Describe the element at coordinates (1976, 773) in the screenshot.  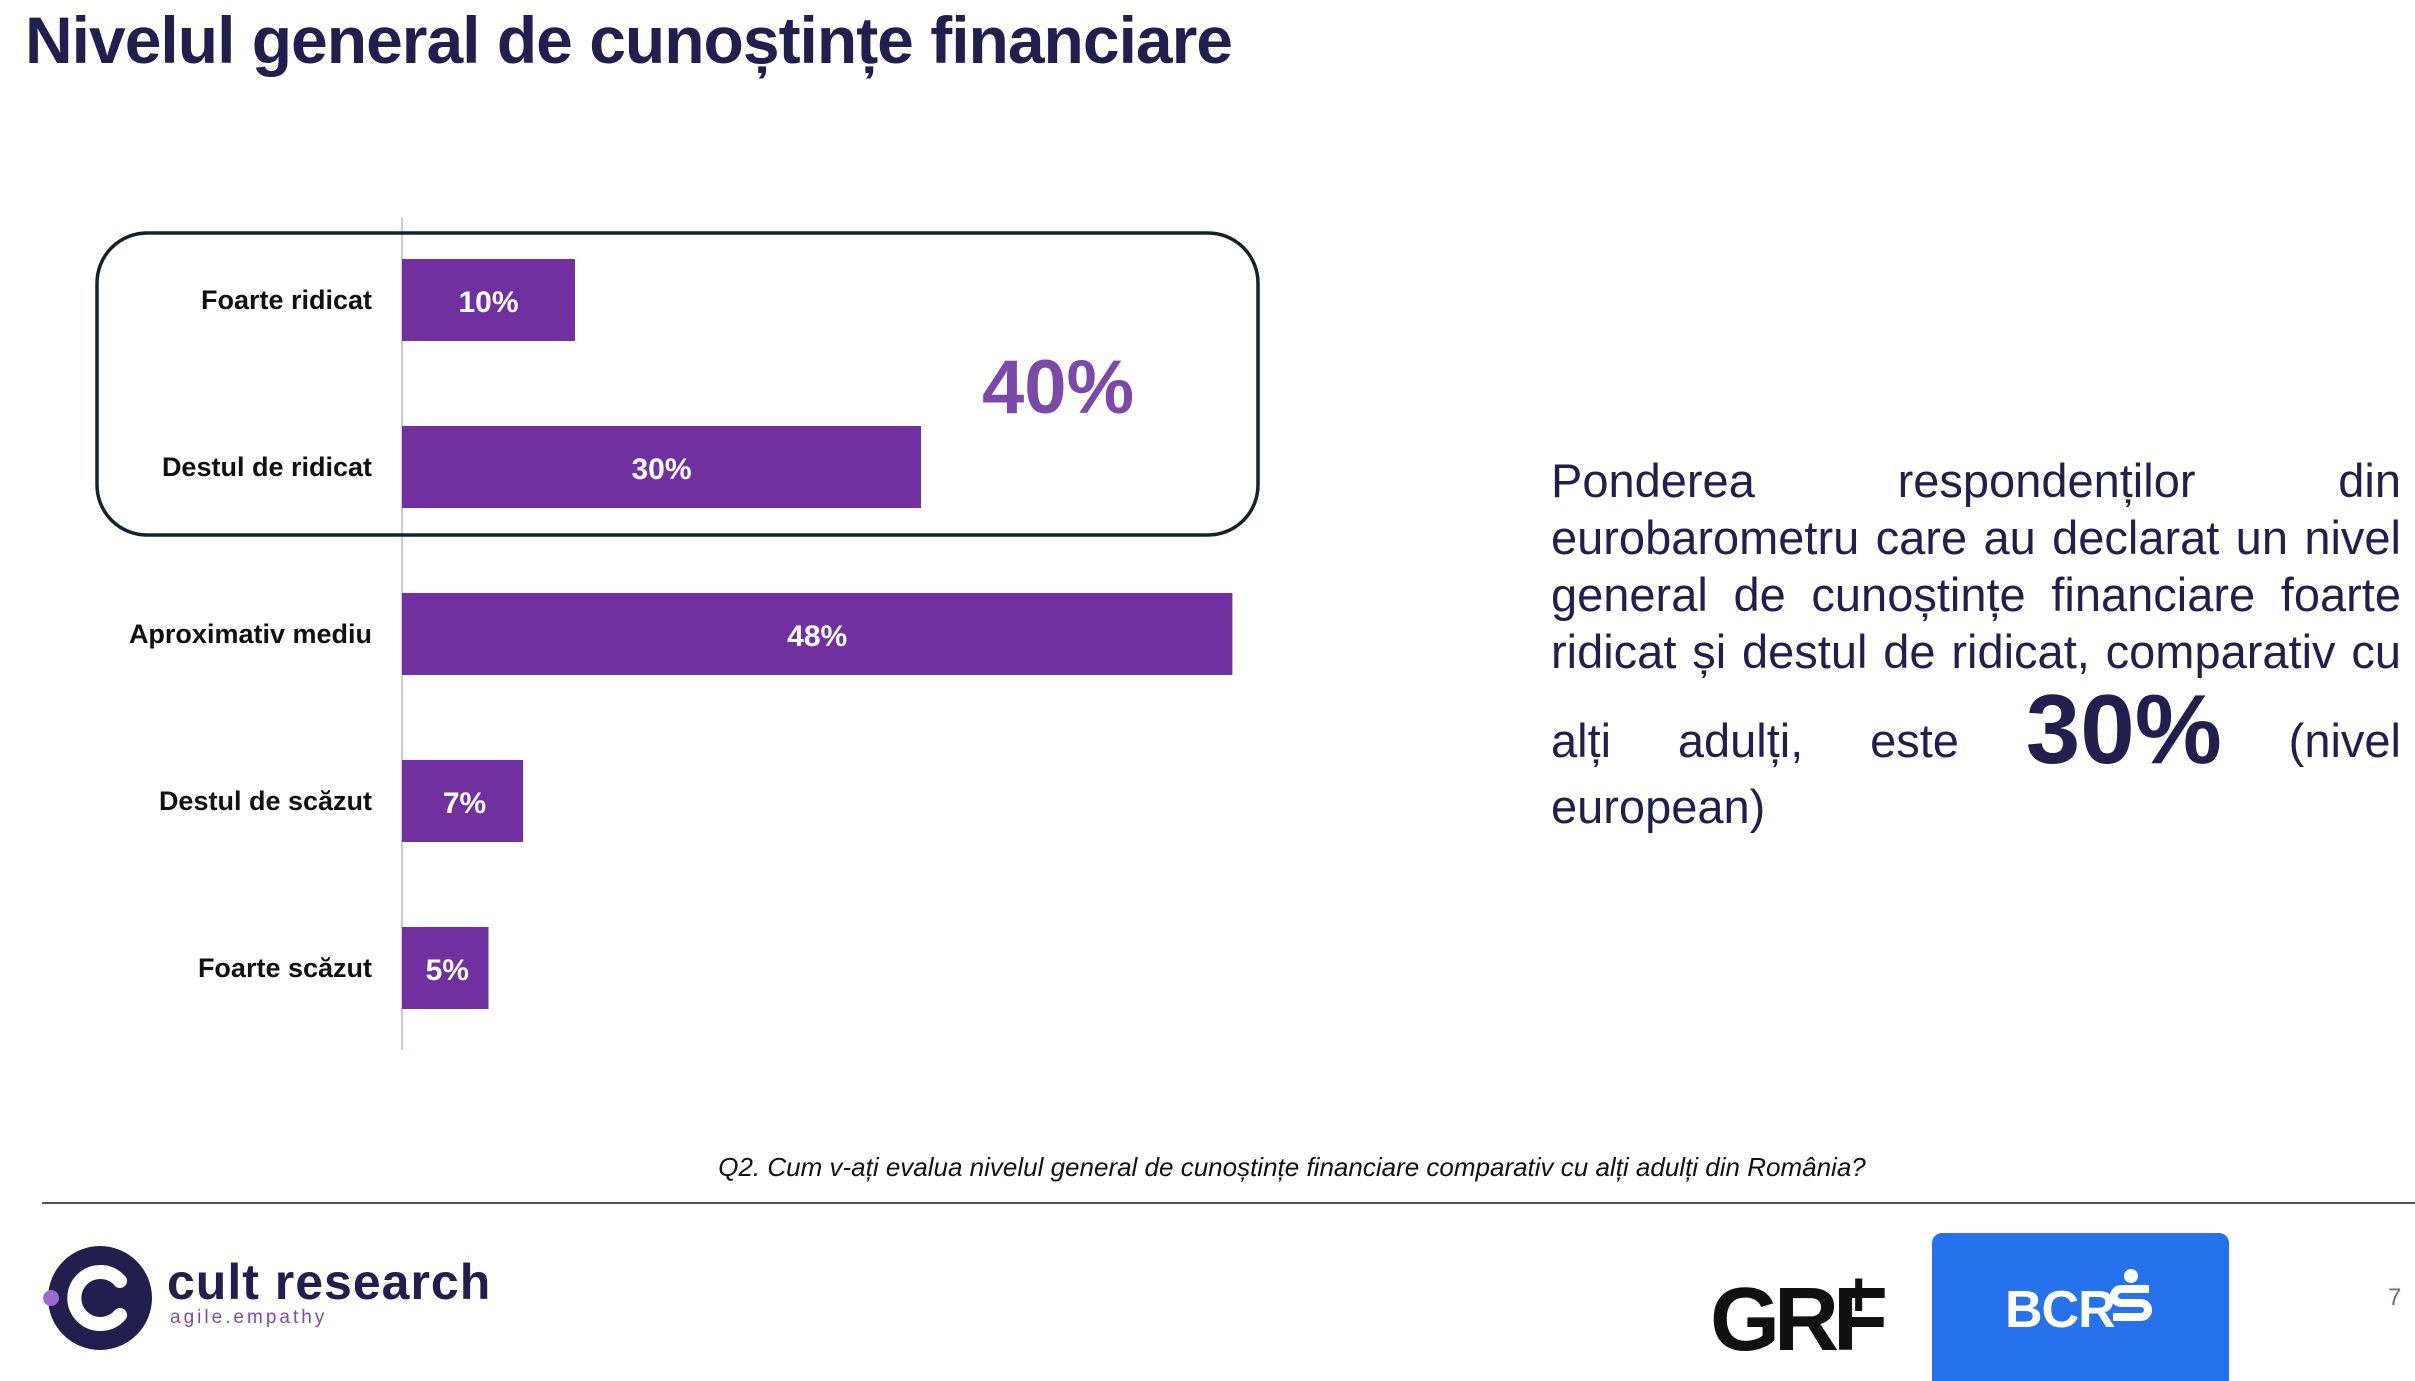
I see `side-statement-suffix: (nivel european)` at that location.